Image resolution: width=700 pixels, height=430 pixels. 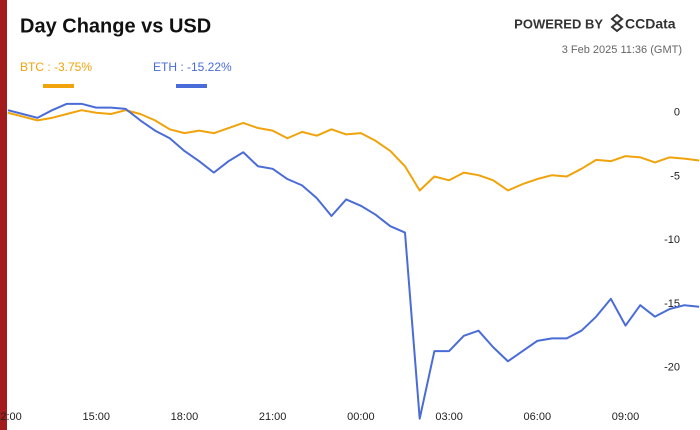 What do you see at coordinates (622, 50) in the screenshot?
I see `timestamp: 3 Feb 2025 11:36 (GMT)` at bounding box center [622, 50].